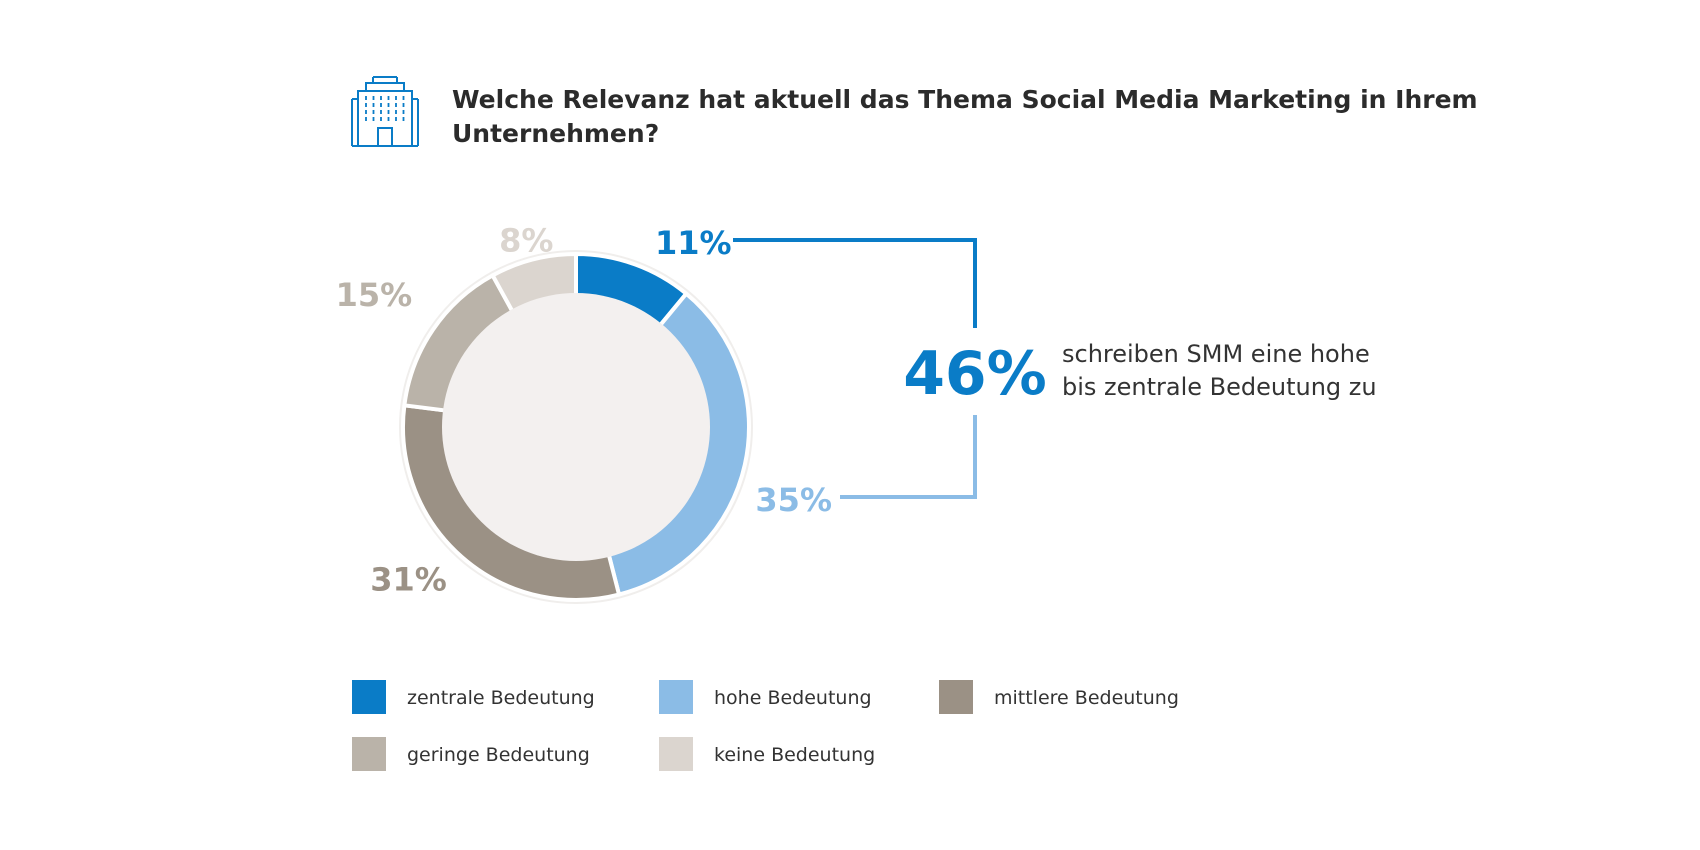 The image size is (1700, 850). Describe the element at coordinates (975, 374) in the screenshot. I see `callout-big-value: 46%` at that location.